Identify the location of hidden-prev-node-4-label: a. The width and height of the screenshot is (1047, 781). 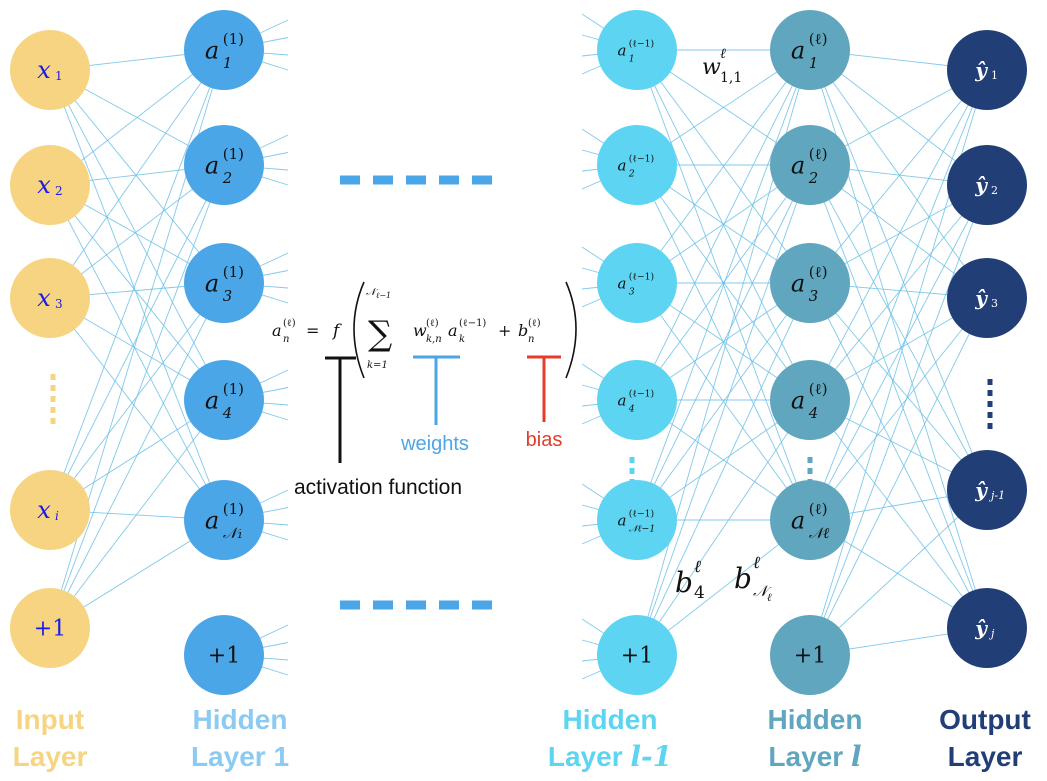
(622, 400).